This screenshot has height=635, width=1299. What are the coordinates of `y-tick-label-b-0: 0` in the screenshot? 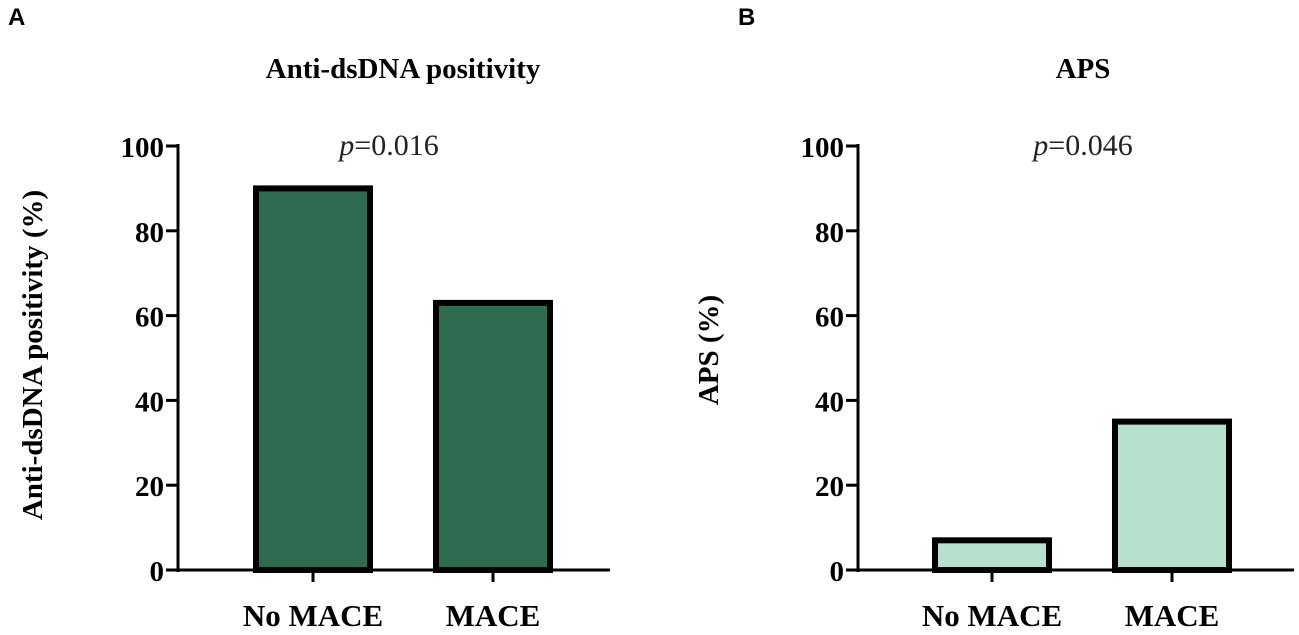 It's located at (837, 572).